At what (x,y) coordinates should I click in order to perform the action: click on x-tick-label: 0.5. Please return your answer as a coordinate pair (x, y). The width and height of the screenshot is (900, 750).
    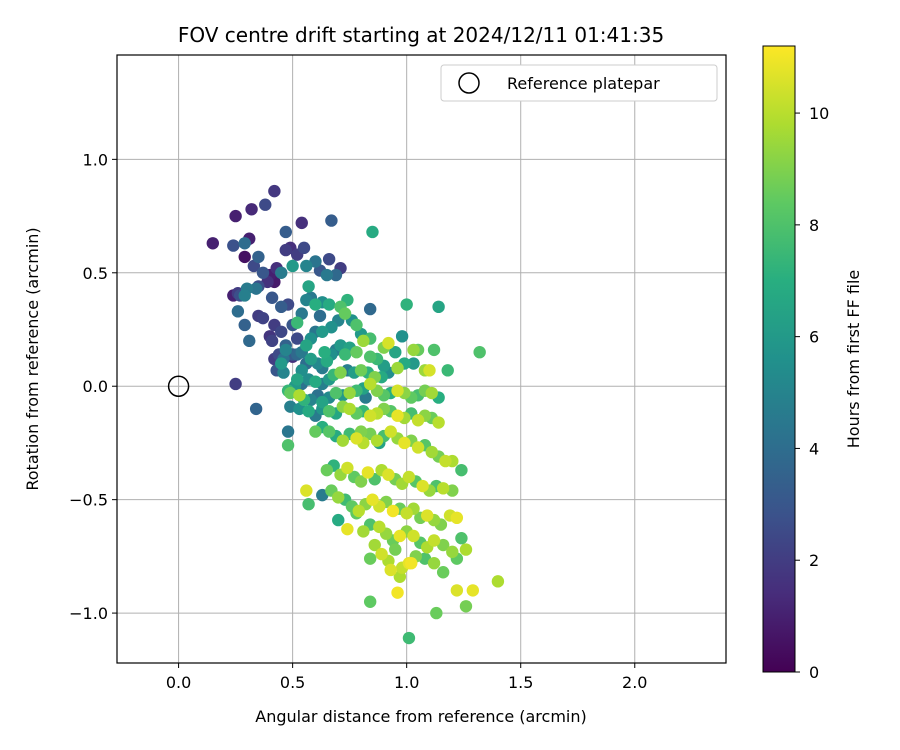
    Looking at the image, I should click on (292, 682).